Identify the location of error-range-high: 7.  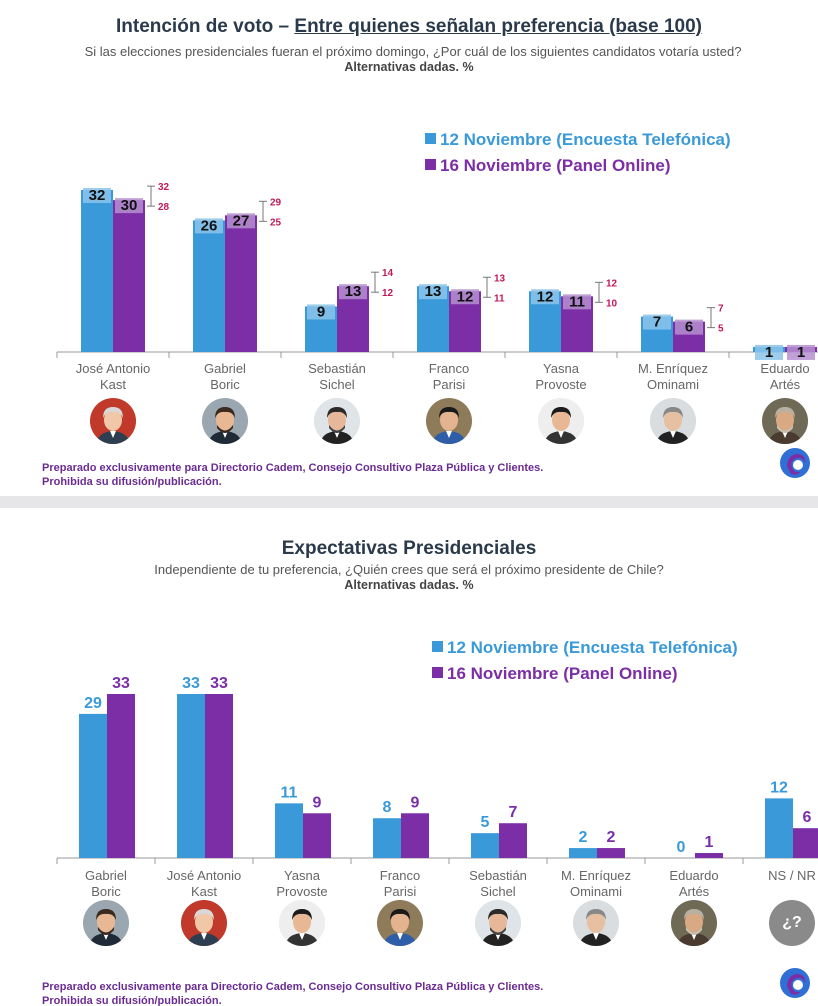
(721, 309).